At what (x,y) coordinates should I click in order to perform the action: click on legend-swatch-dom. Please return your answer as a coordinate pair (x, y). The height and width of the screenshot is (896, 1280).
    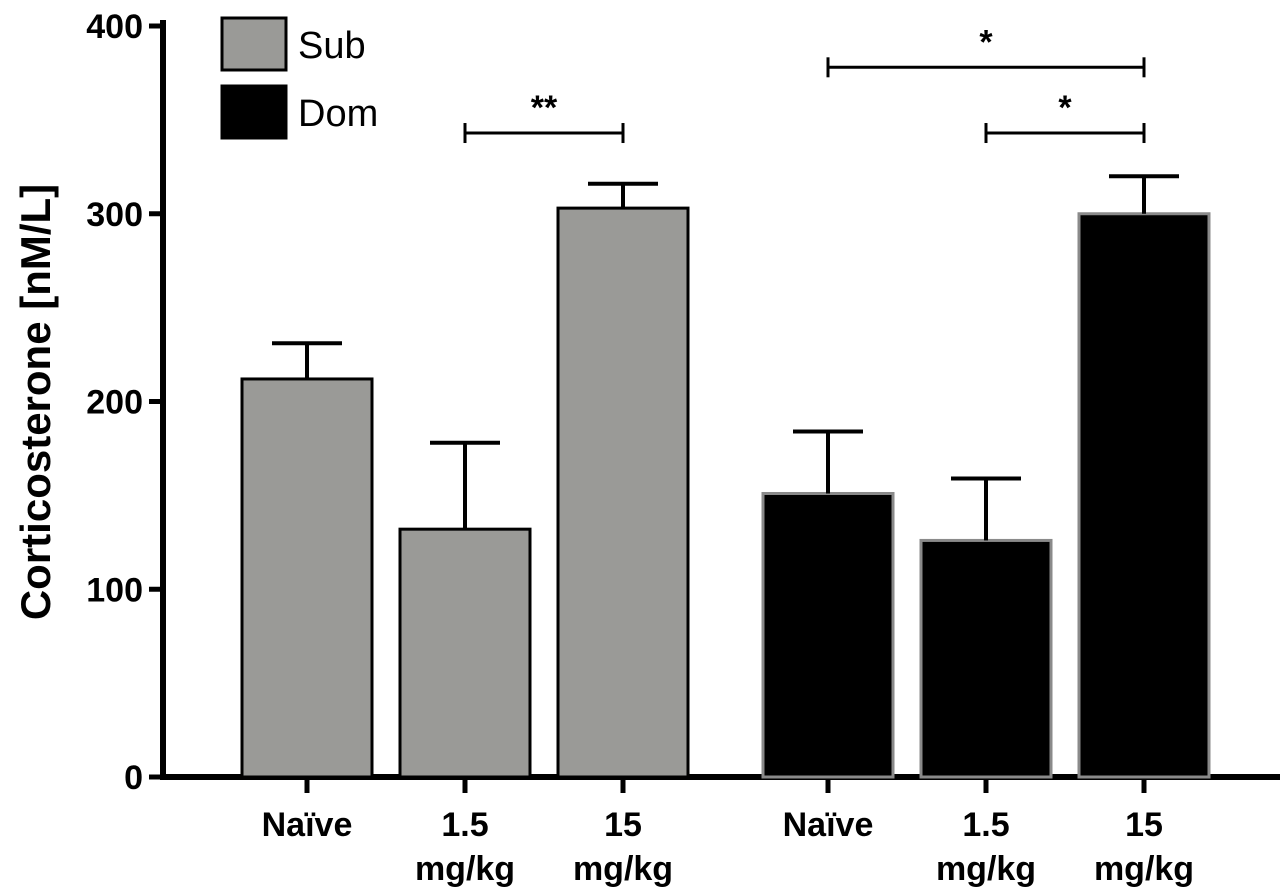
    Looking at the image, I should click on (254, 112).